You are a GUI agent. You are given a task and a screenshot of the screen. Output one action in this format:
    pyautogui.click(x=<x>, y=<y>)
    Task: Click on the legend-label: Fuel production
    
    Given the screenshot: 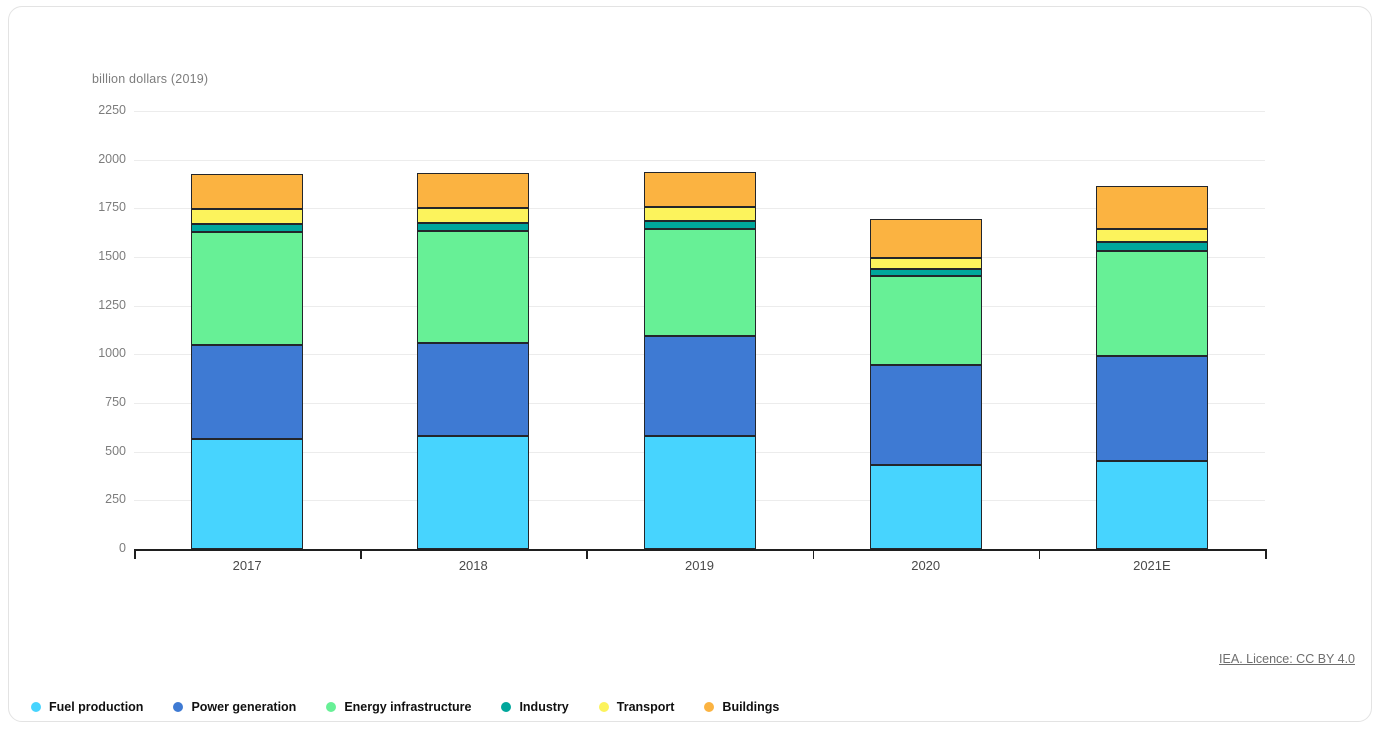 What is the action you would take?
    pyautogui.click(x=96, y=707)
    